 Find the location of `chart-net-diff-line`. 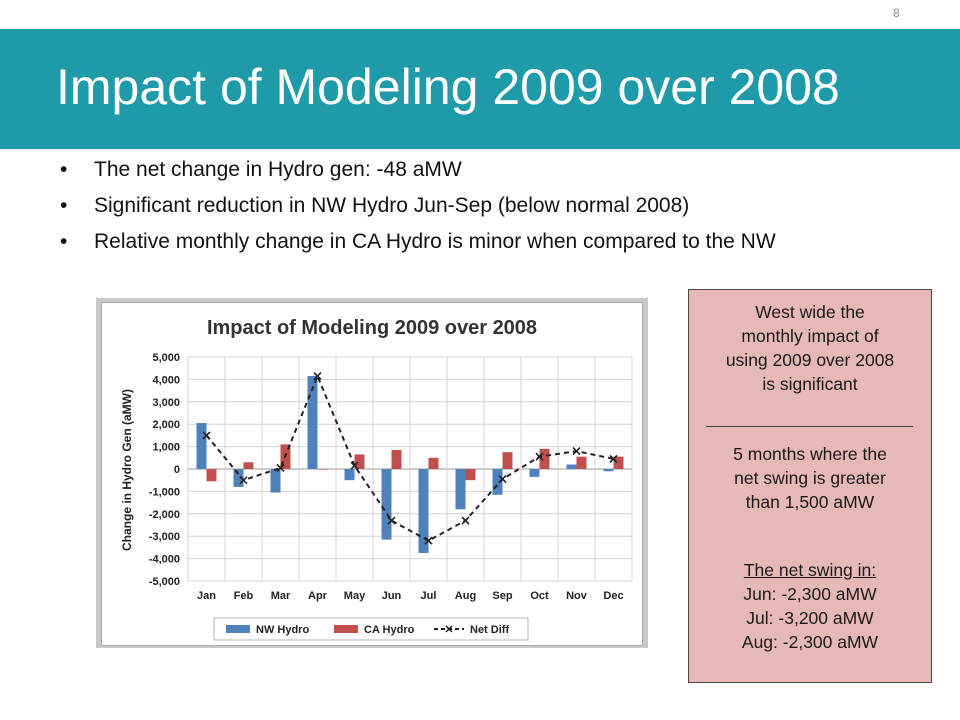

chart-net-diff-line is located at coordinates (410, 458).